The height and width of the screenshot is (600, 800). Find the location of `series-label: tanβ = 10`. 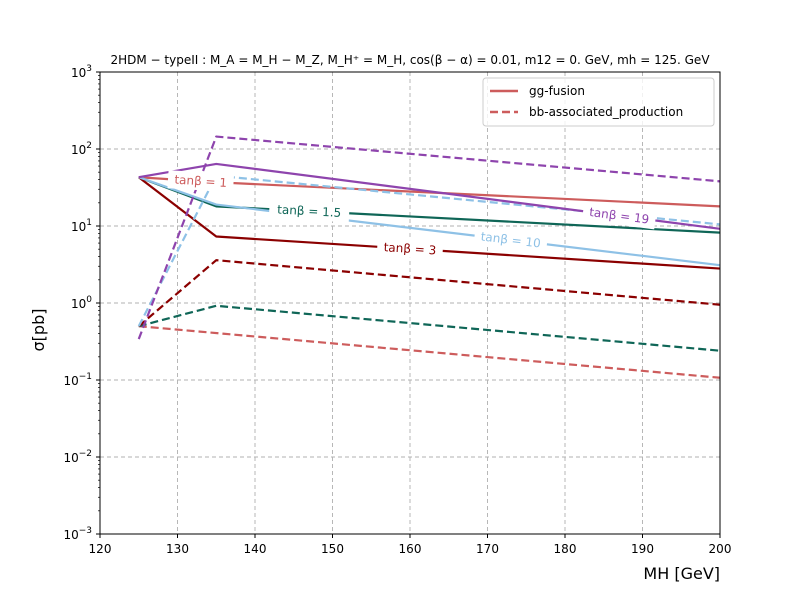

series-label: tanβ = 10 is located at coordinates (510, 240).